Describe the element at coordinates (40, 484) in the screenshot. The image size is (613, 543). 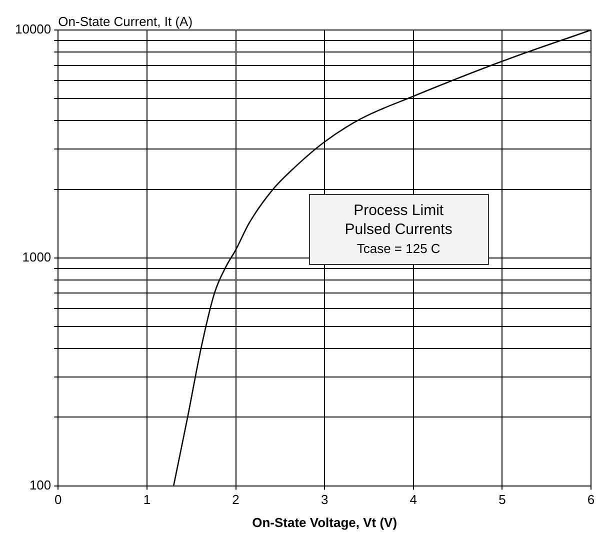
I see `y-tick-label: 100` at that location.